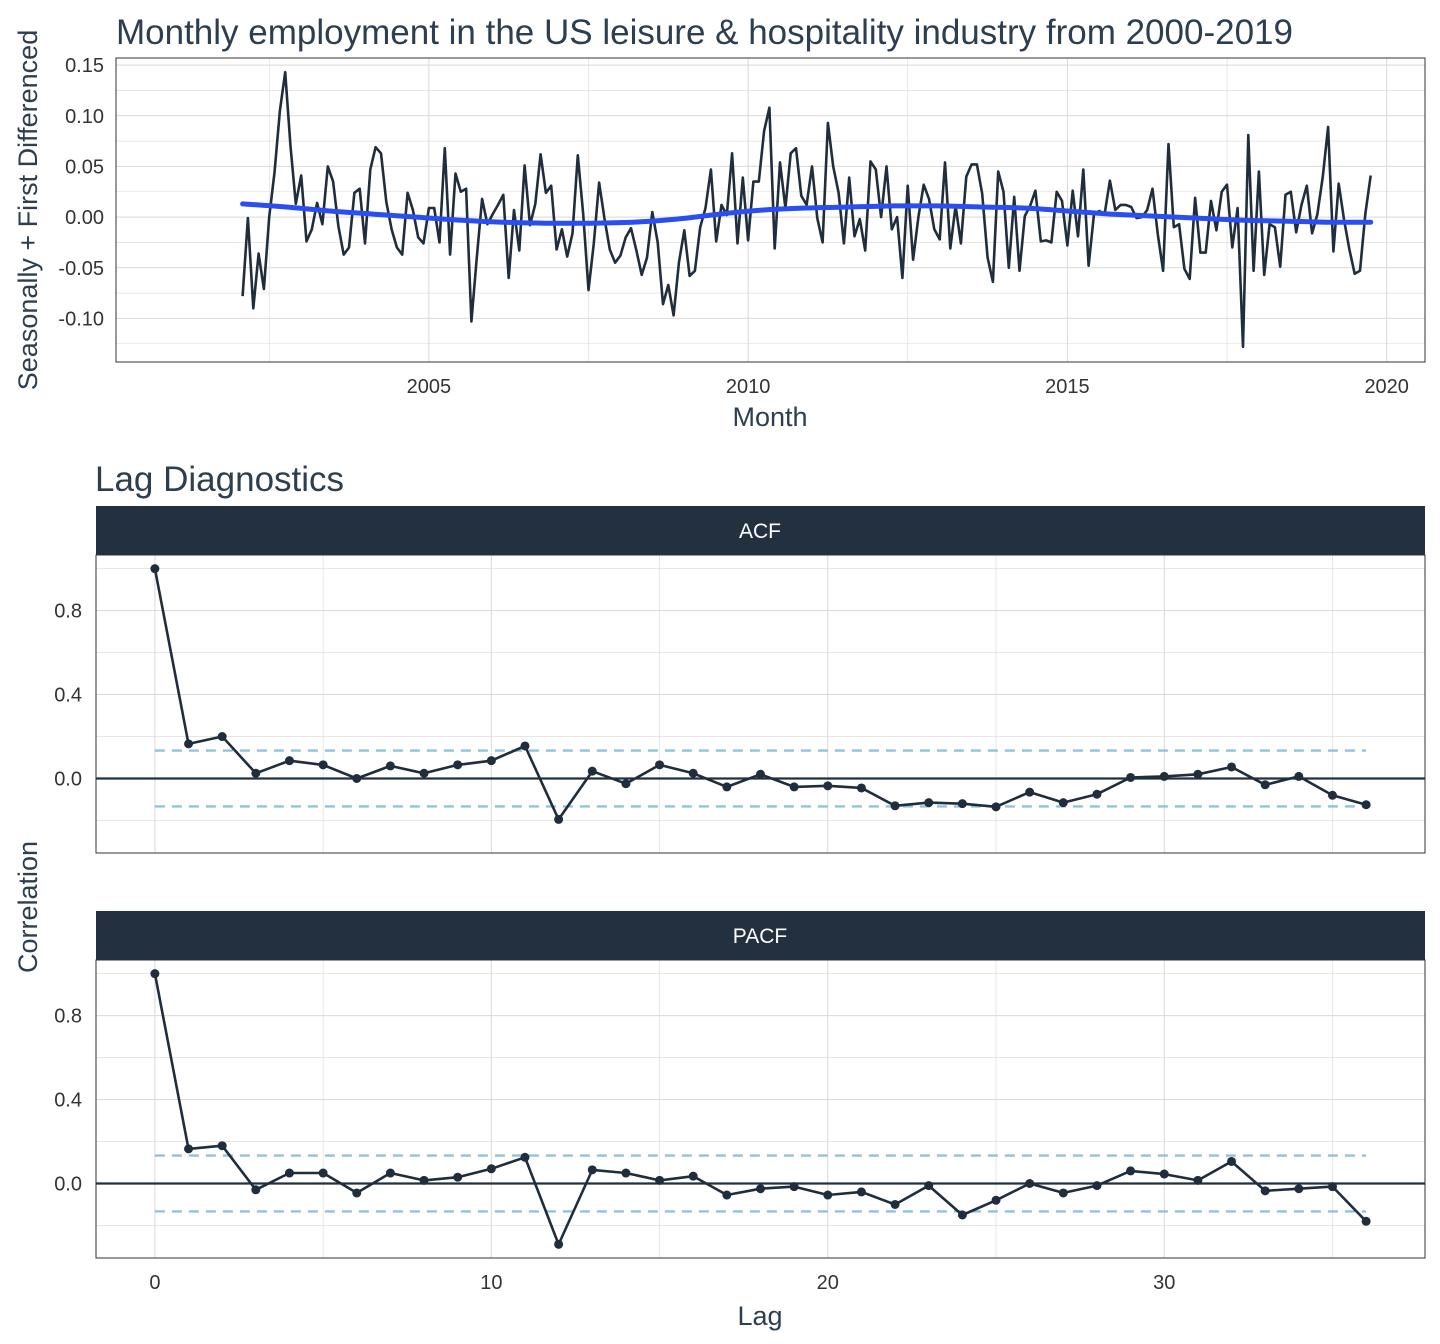 Image resolution: width=1440 pixels, height=1344 pixels. What do you see at coordinates (84, 66) in the screenshot?
I see `ts-y-tick-label: 0.15` at bounding box center [84, 66].